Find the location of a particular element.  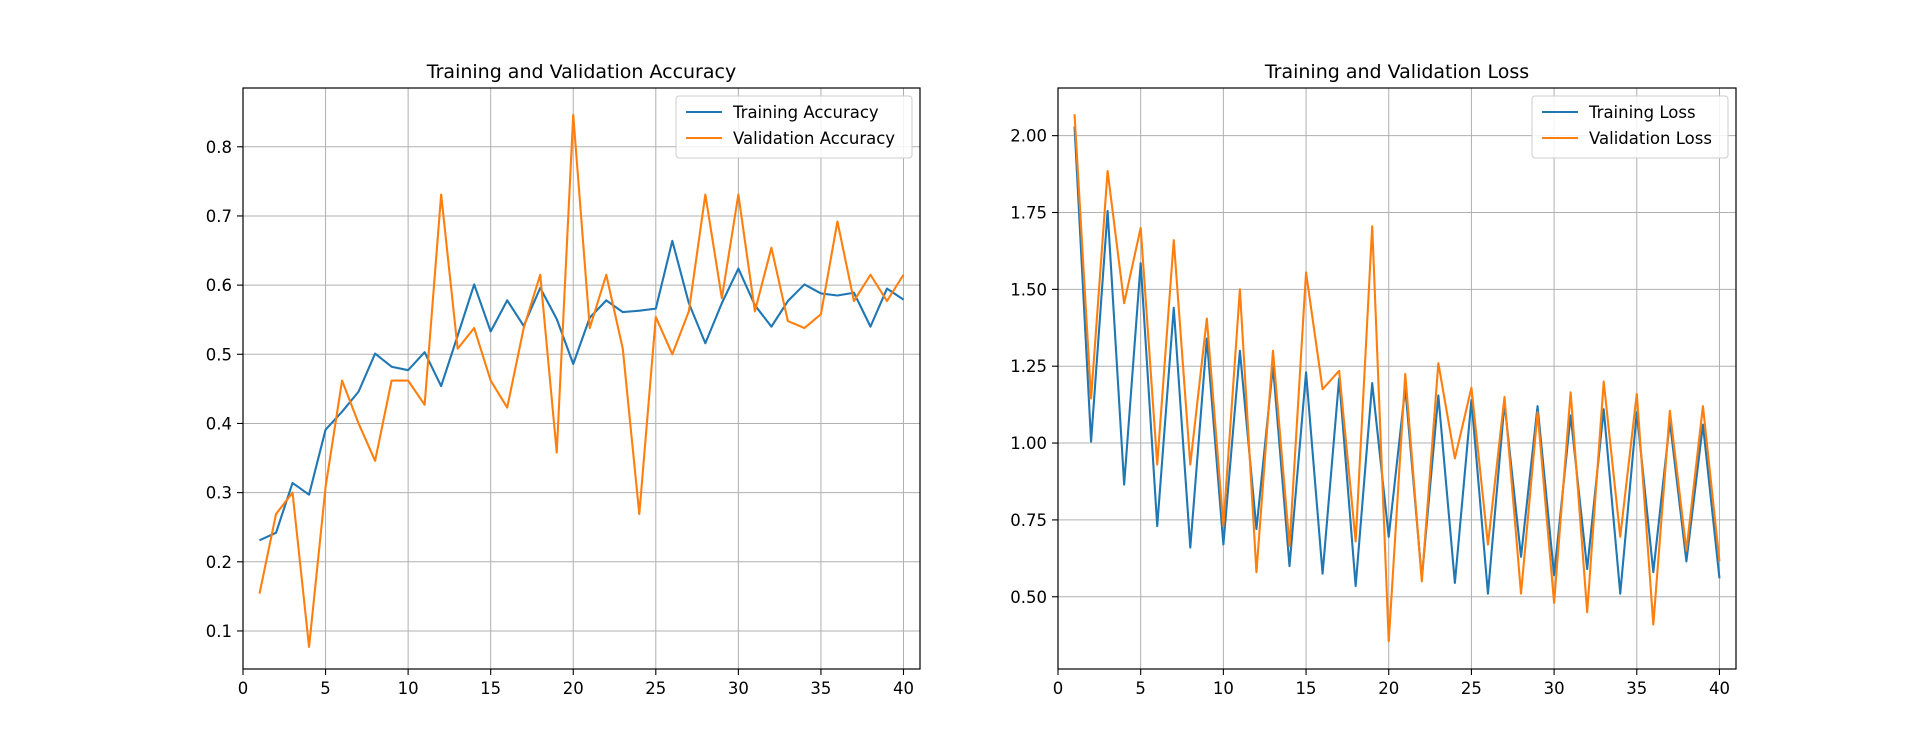

loss-legend-box is located at coordinates (1630, 127).